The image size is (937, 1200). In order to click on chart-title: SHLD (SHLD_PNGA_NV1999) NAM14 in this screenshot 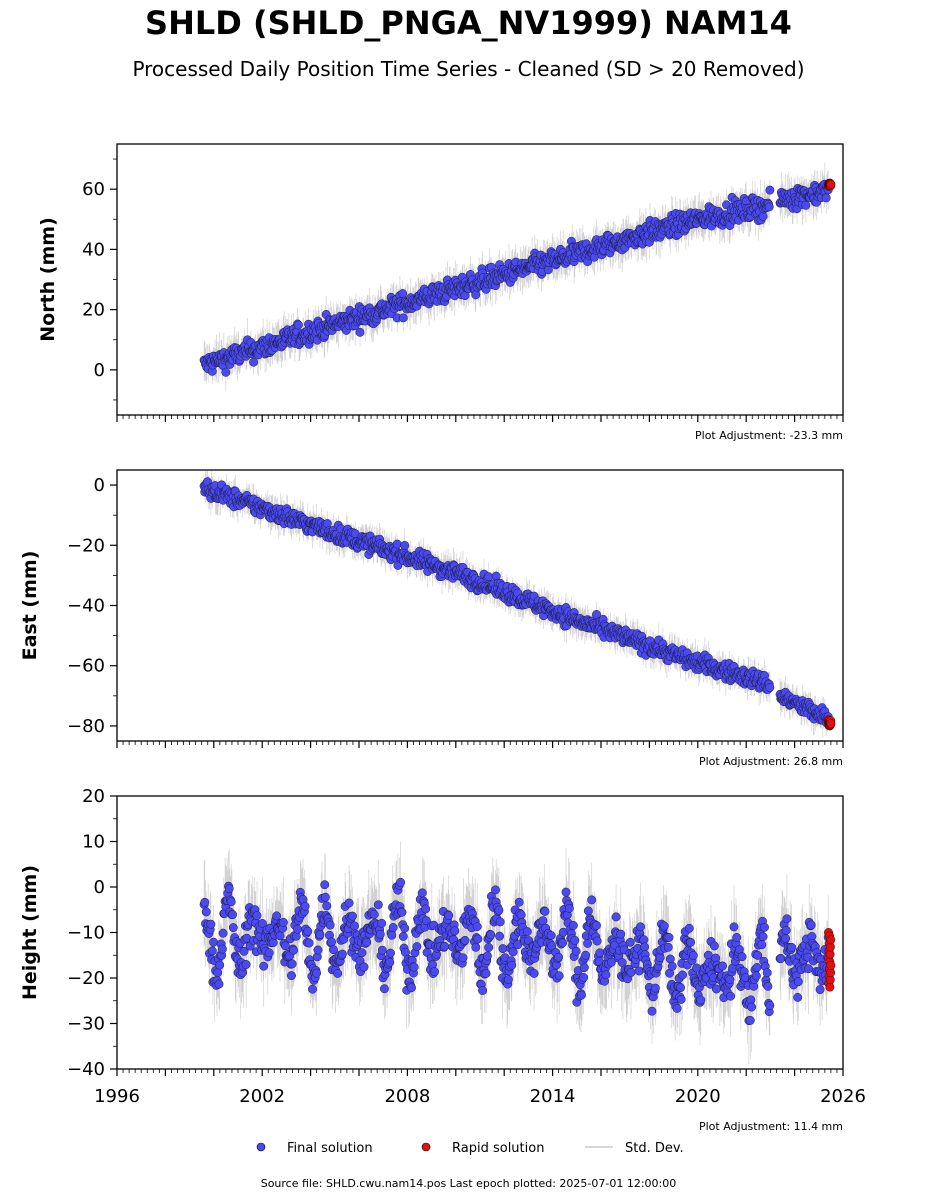, I will do `click(468, 23)`.